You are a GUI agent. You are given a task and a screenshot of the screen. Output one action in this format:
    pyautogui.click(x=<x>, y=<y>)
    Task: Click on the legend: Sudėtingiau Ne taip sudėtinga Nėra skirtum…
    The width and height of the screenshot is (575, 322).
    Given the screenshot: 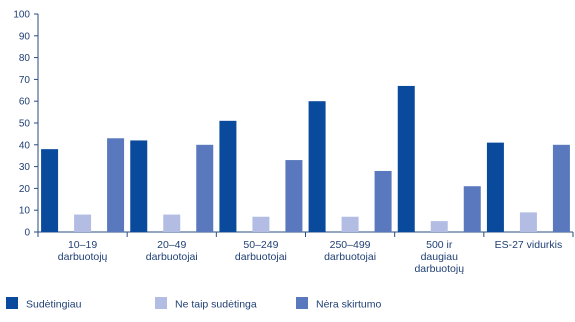 What is the action you would take?
    pyautogui.click(x=194, y=304)
    